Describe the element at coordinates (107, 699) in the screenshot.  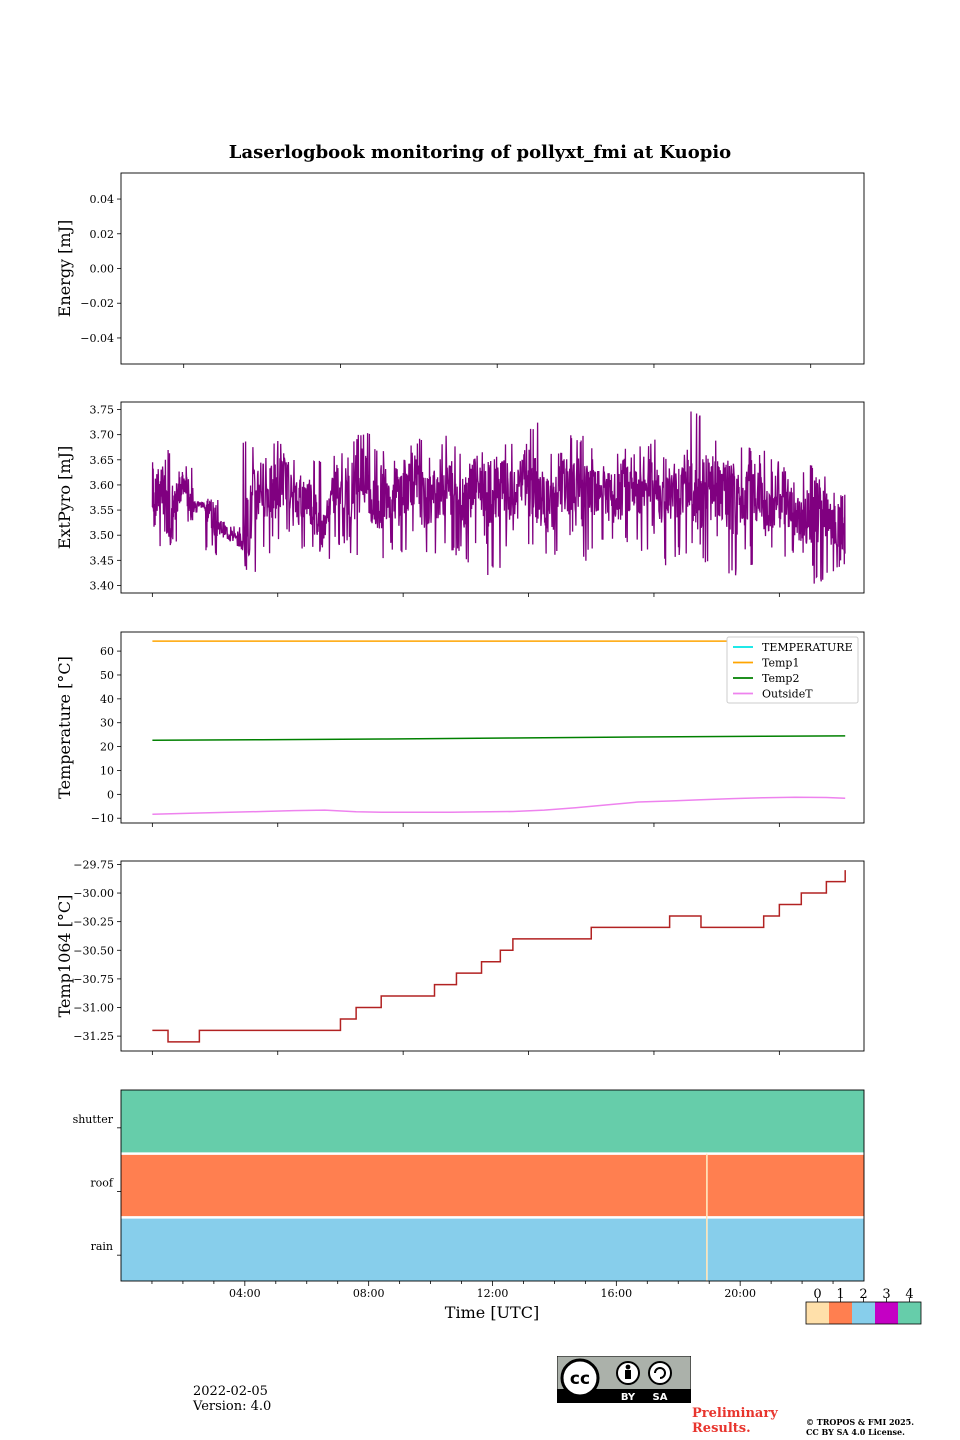
I see `y-tick-label: 40` at that location.